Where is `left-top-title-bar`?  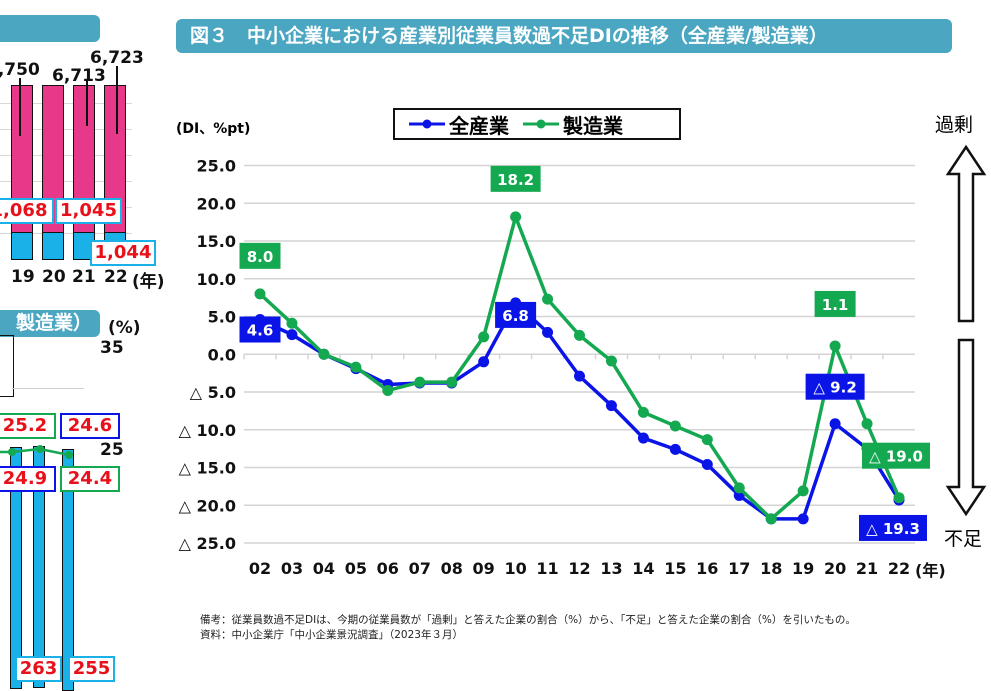
left-top-title-bar is located at coordinates (50, 28).